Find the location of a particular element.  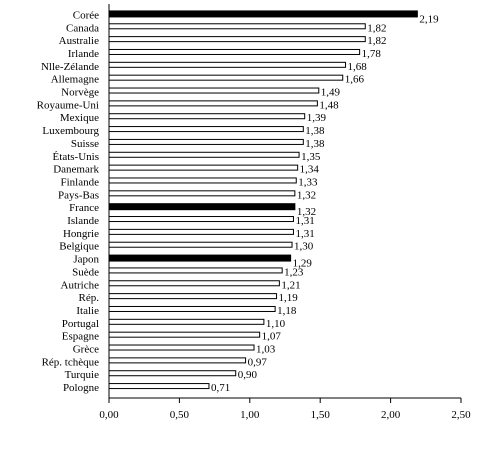

value-label-4: 1,68 is located at coordinates (358, 67).